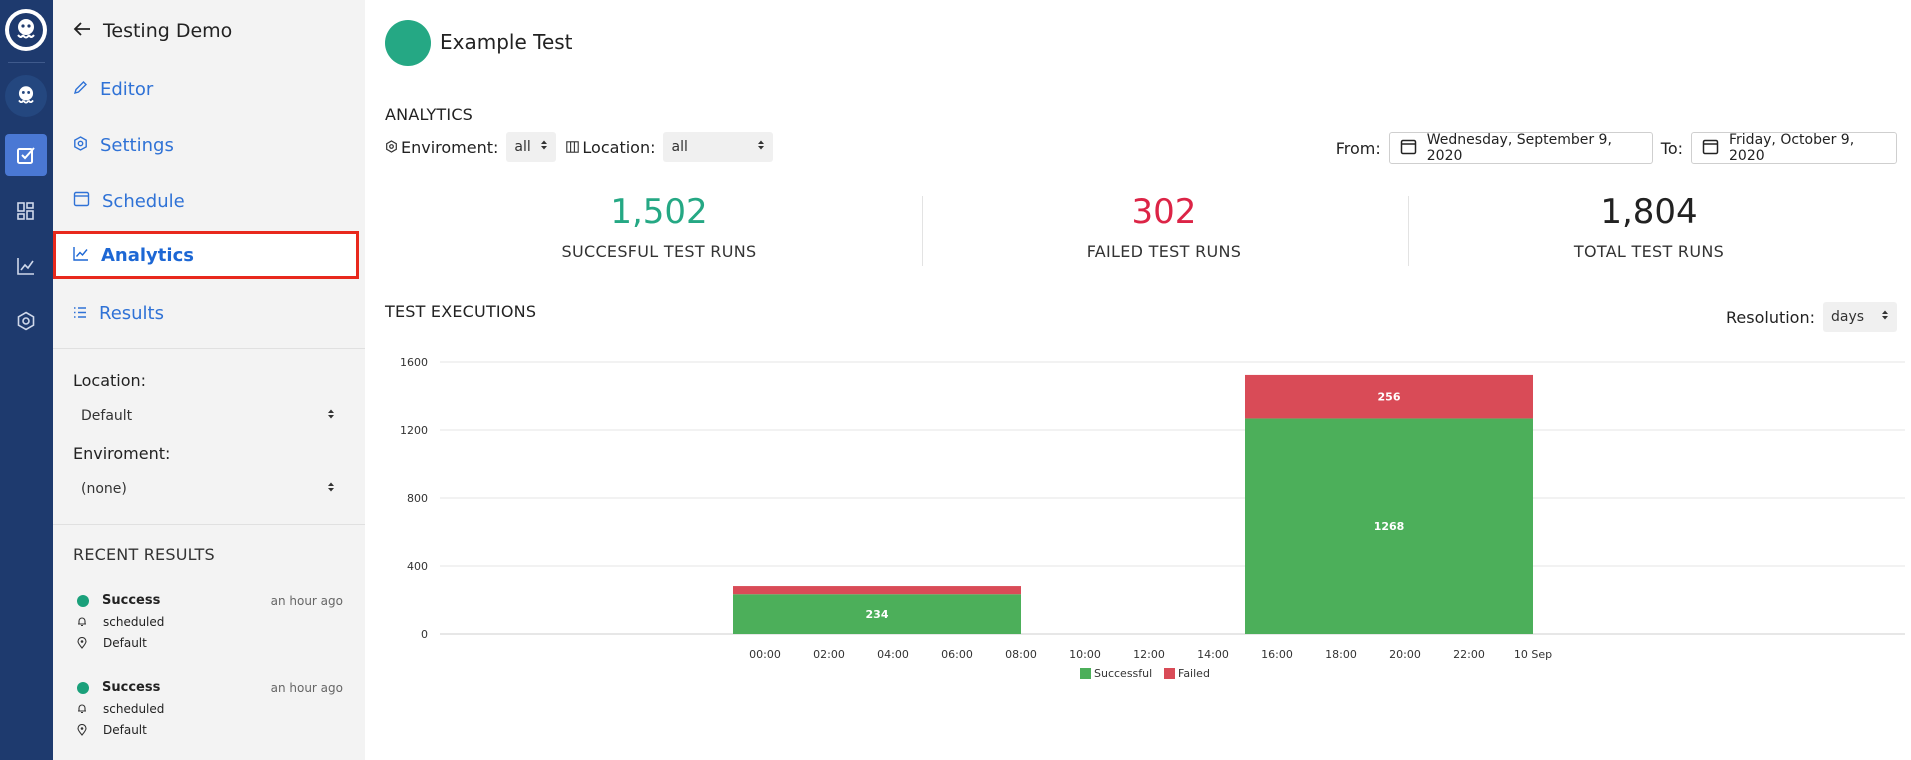  Describe the element at coordinates (877, 614) in the screenshot. I see `bar-successful-label: 234` at that location.